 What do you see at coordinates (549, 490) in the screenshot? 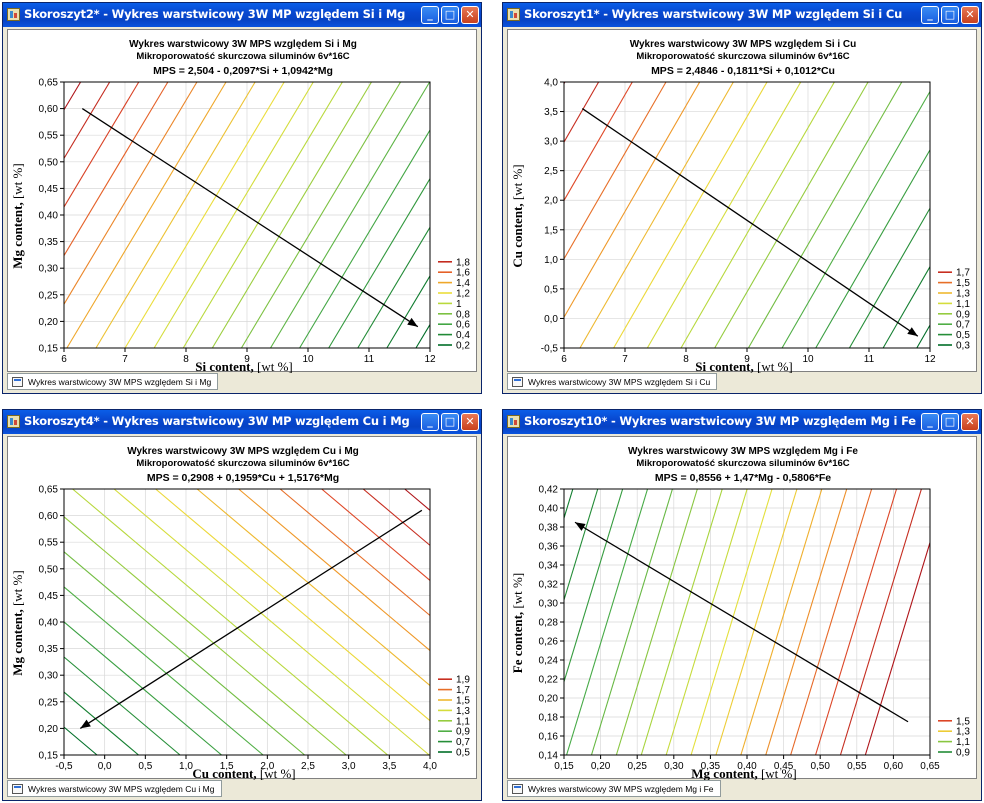
I see `y-tick-label: 0,42` at bounding box center [549, 490].